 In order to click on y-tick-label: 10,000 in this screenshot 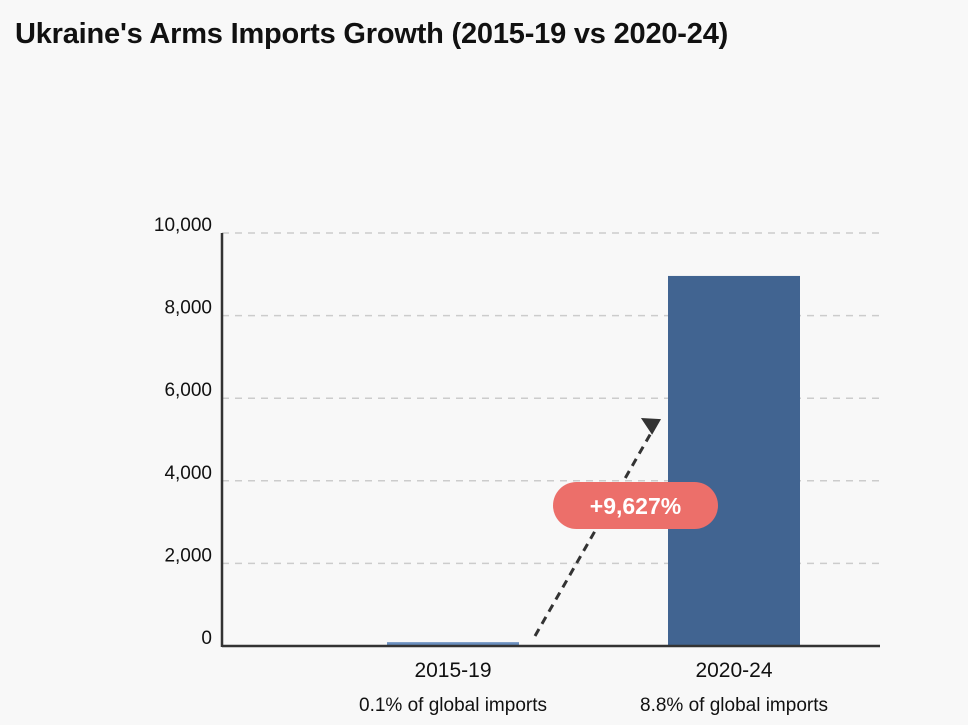, I will do `click(183, 225)`.